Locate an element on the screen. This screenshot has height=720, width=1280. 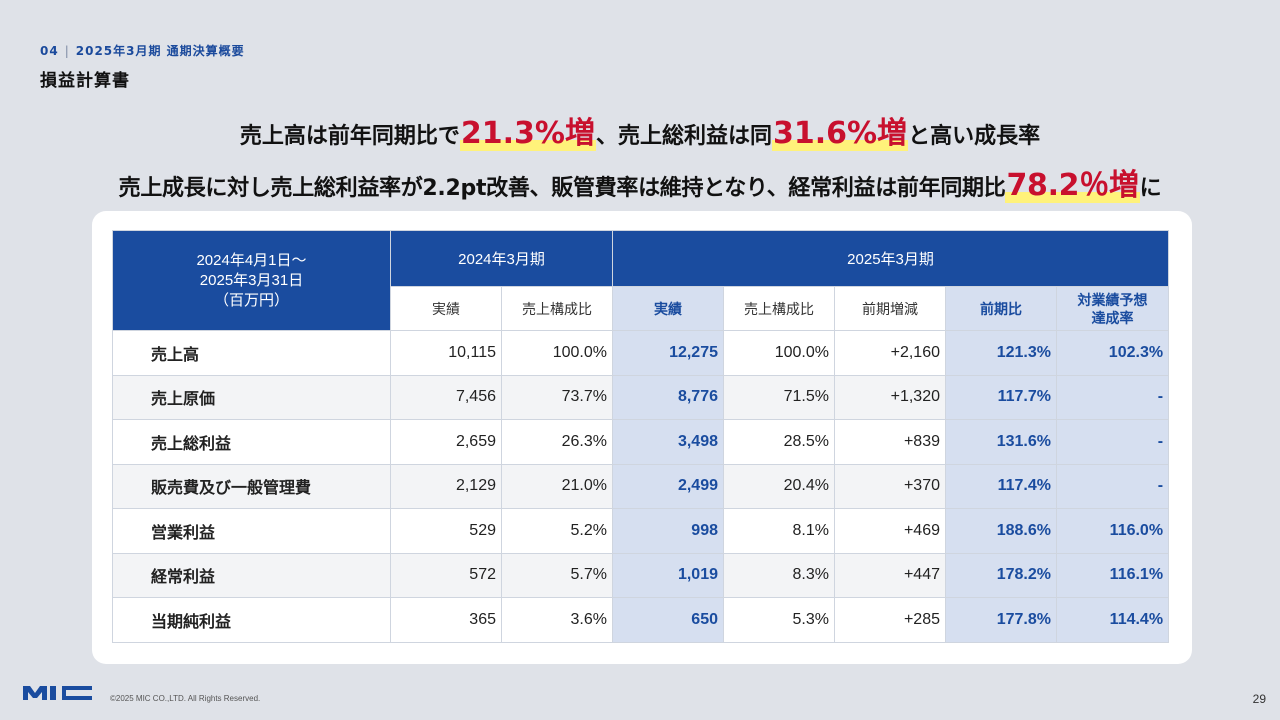
forecast-header-line-1: 対業績予想 is located at coordinates (1112, 299).